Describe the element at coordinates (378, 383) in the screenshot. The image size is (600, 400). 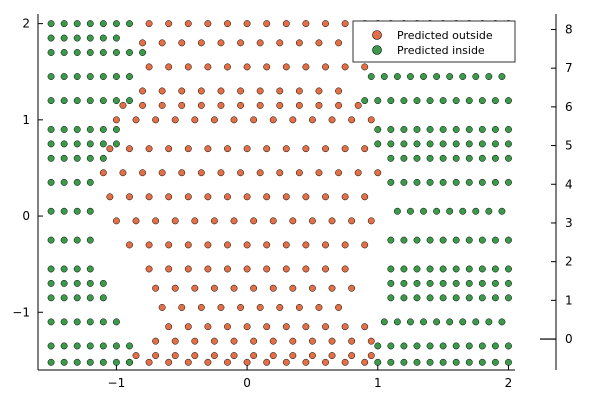
I see `x-tick-label: 1` at that location.